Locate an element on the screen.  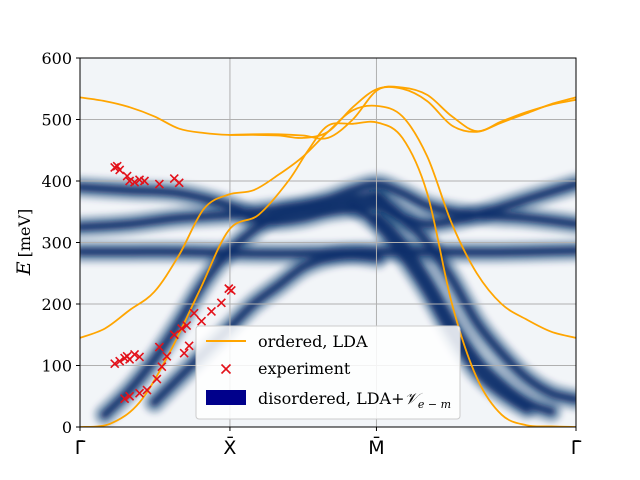
ordered-lda-branch is located at coordinates (402, 112).